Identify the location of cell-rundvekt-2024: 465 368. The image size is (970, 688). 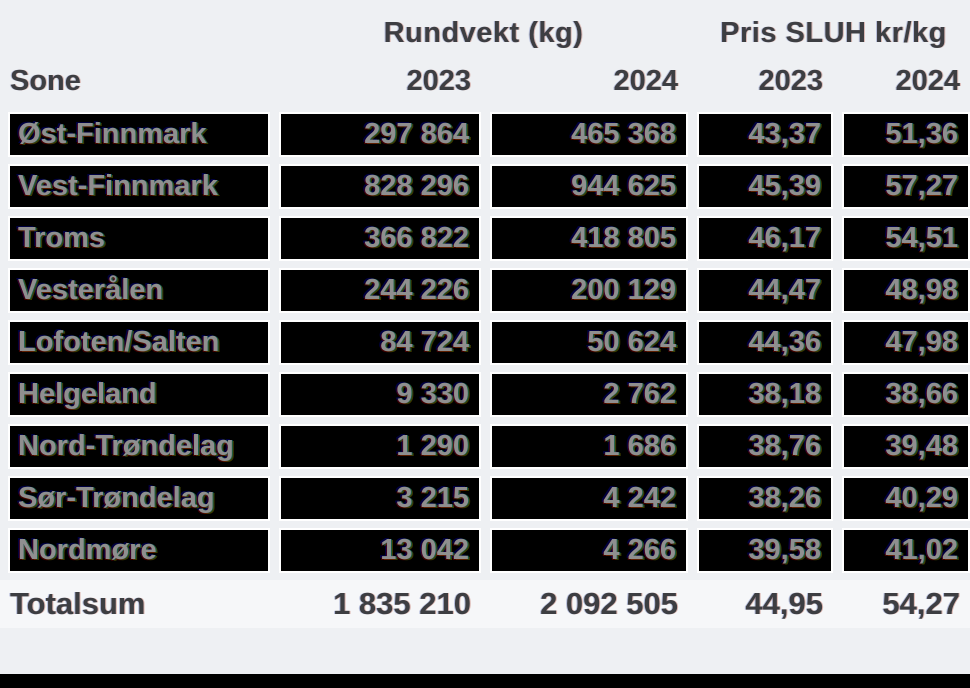
(589, 134).